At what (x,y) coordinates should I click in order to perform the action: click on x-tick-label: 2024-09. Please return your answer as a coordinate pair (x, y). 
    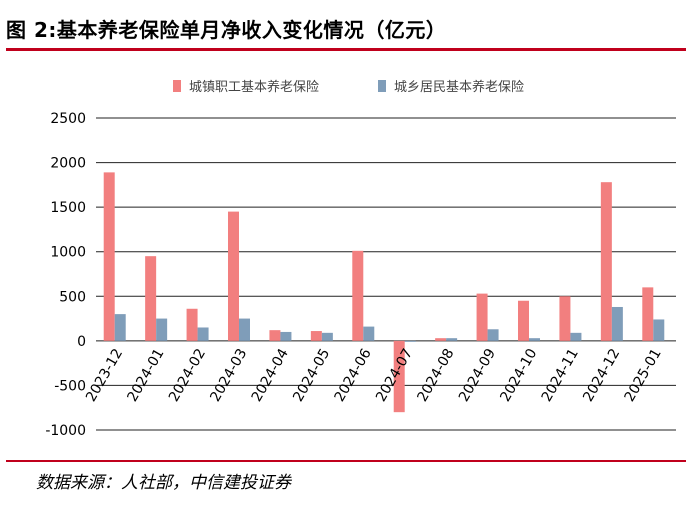
    Looking at the image, I should click on (477, 375).